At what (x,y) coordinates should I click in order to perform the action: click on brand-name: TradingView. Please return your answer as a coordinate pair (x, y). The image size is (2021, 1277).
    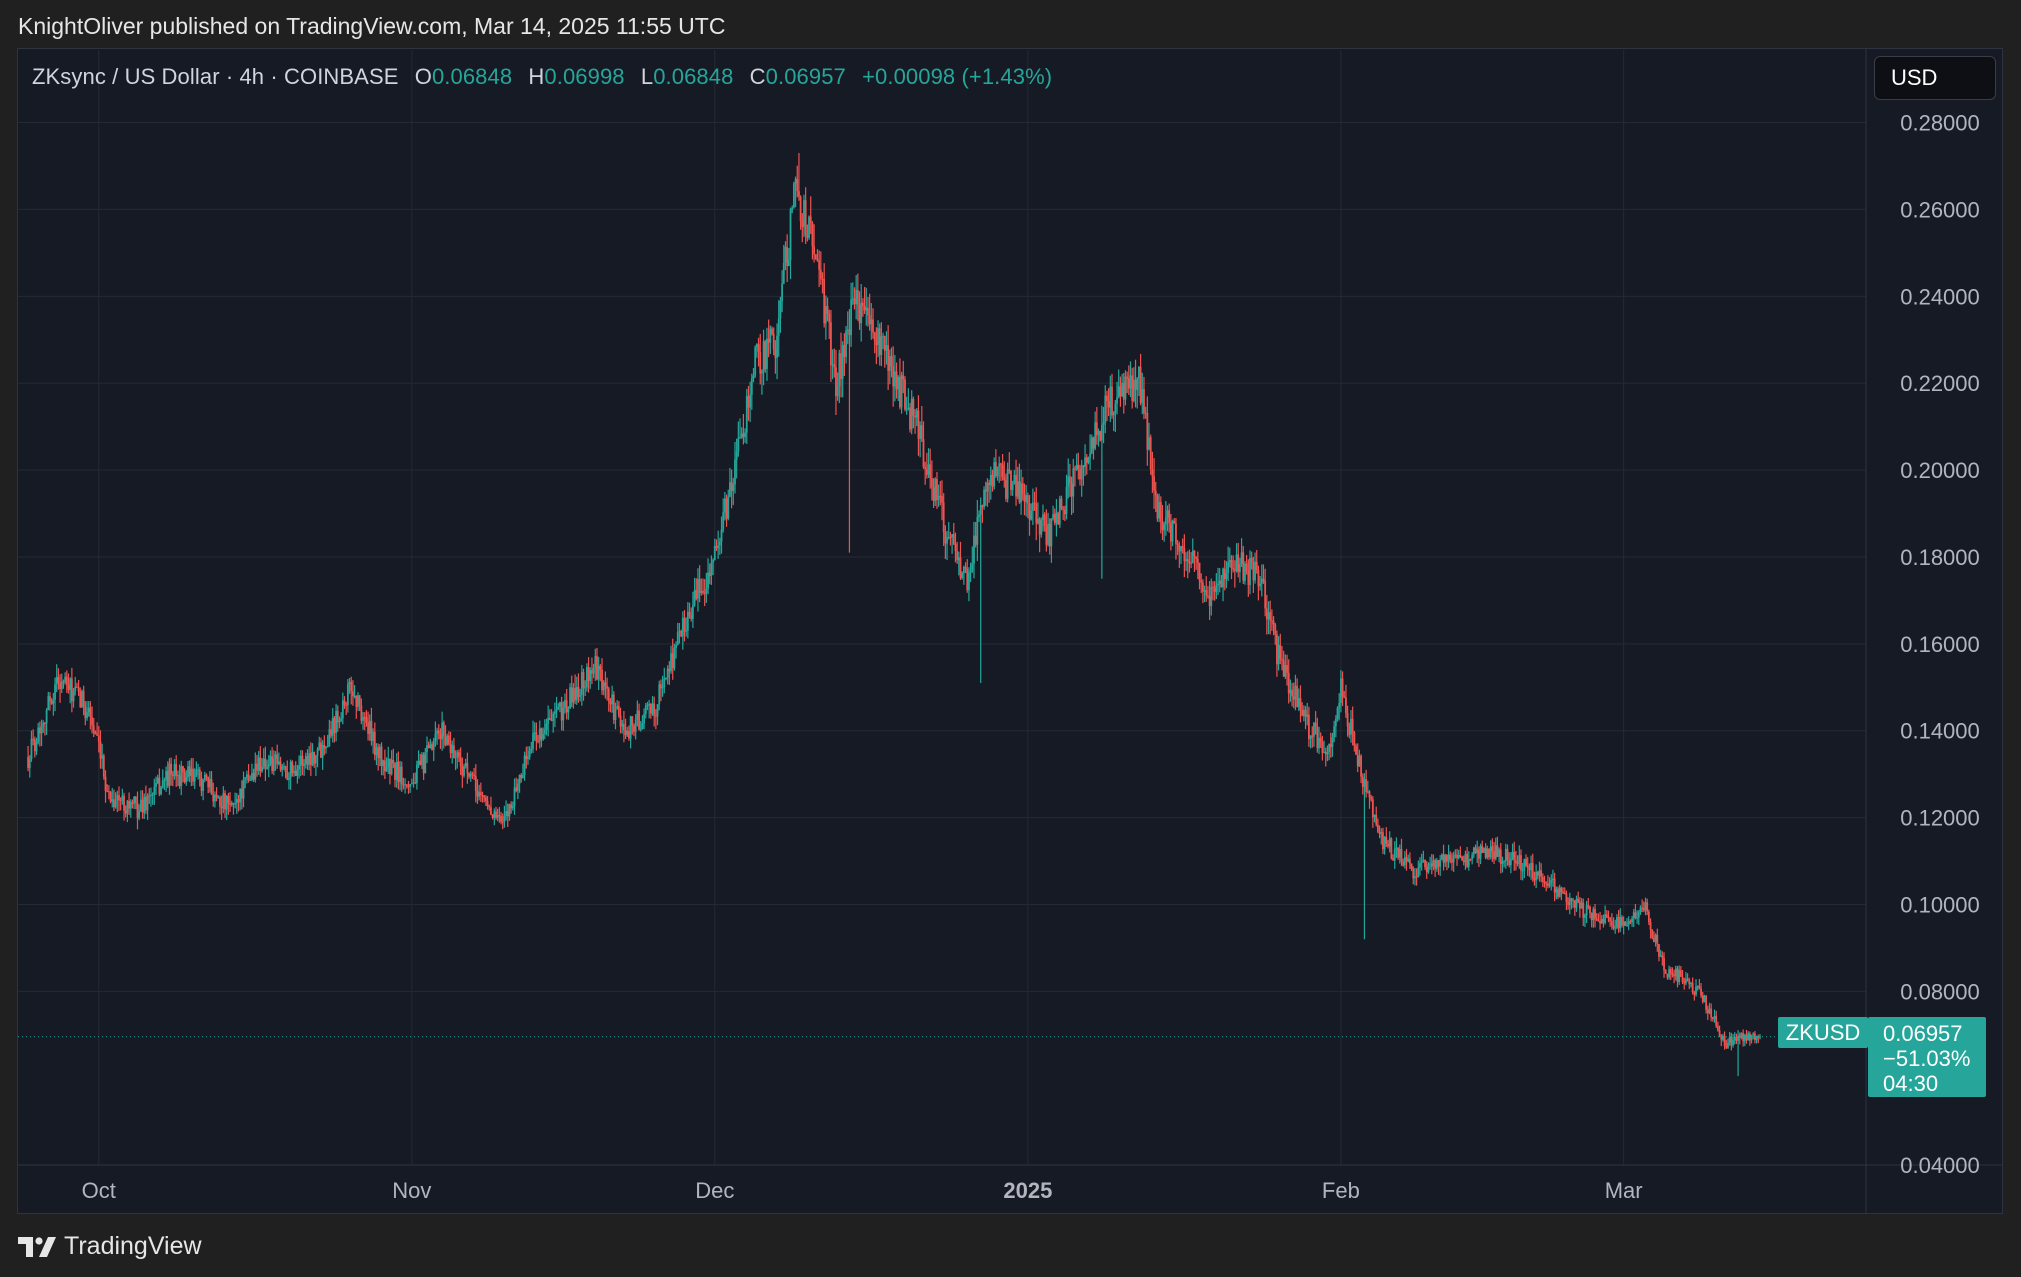
    Looking at the image, I should click on (133, 1246).